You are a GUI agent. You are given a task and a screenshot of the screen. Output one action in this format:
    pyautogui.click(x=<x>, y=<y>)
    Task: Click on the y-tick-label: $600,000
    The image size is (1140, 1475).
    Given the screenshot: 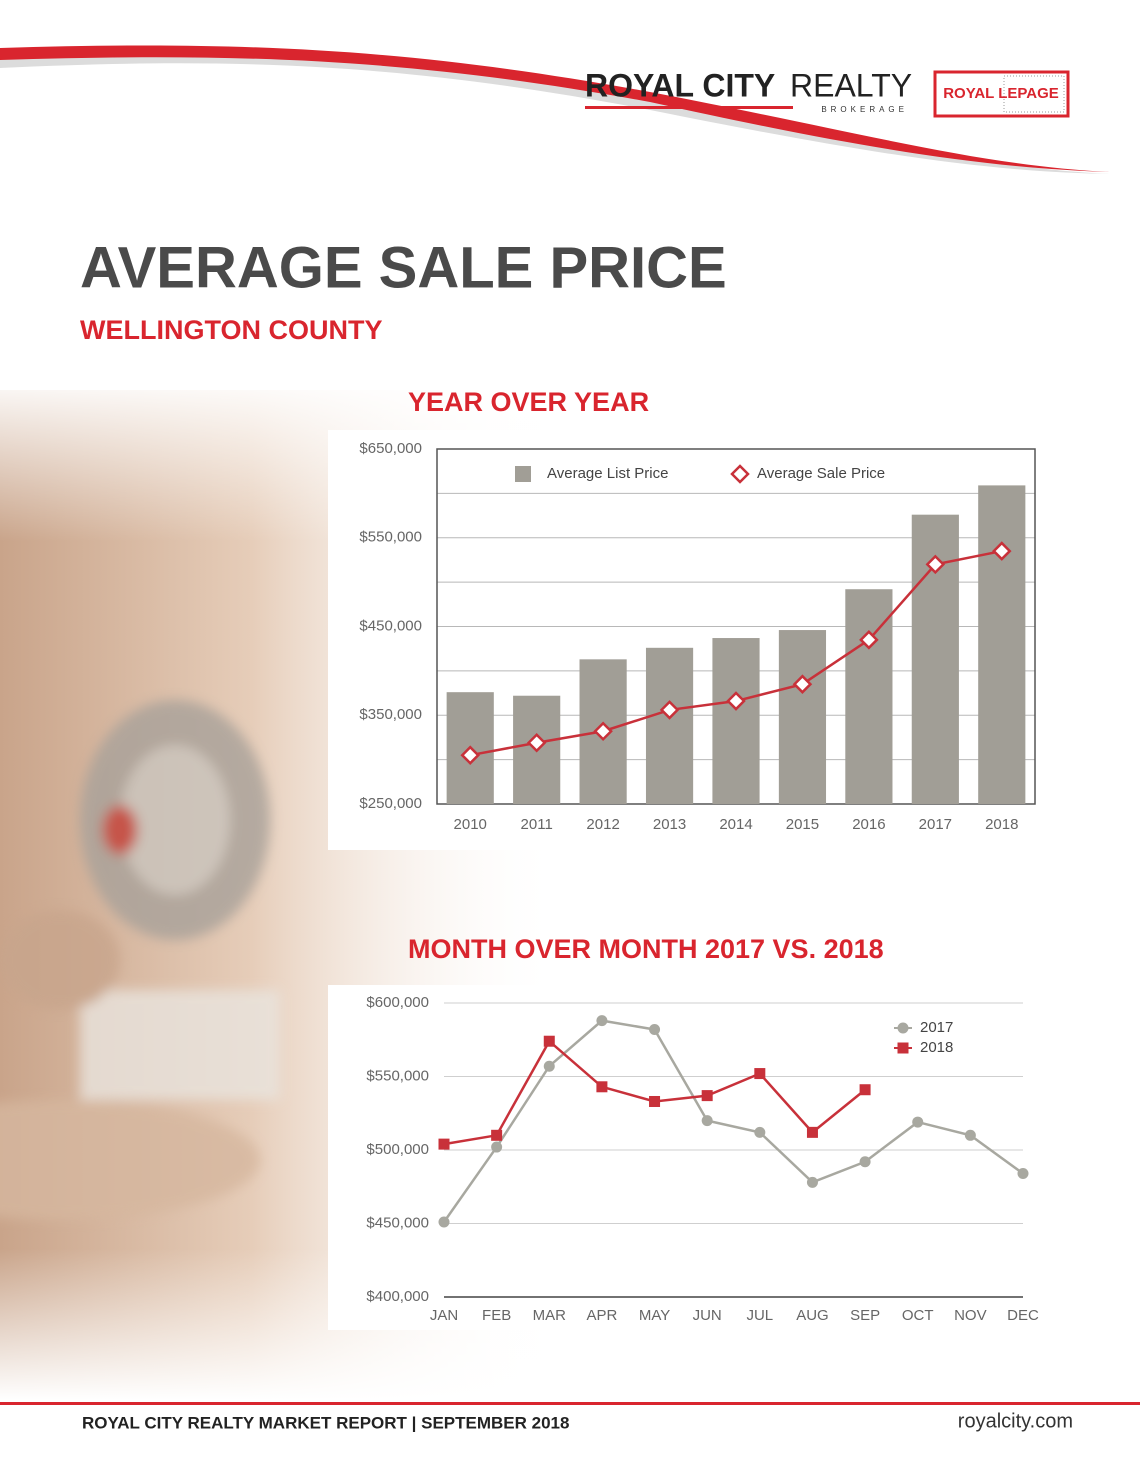 What is the action you would take?
    pyautogui.click(x=397, y=1002)
    